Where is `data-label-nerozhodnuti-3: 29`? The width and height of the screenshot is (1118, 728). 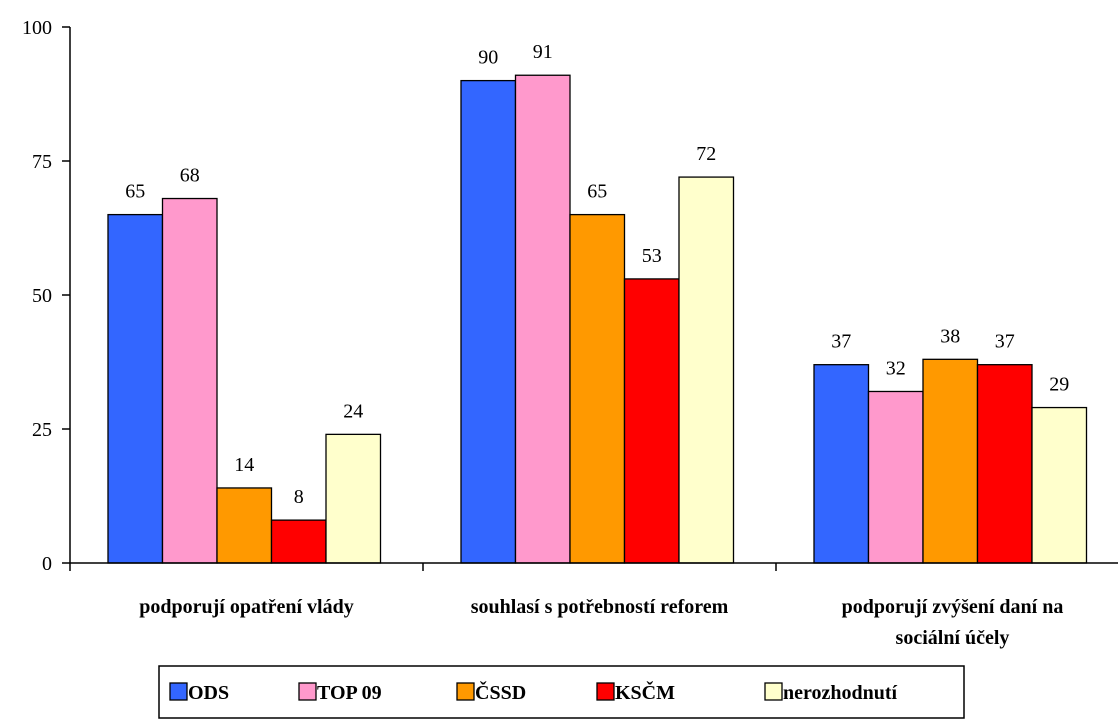 data-label-nerozhodnuti-3: 29 is located at coordinates (1059, 385).